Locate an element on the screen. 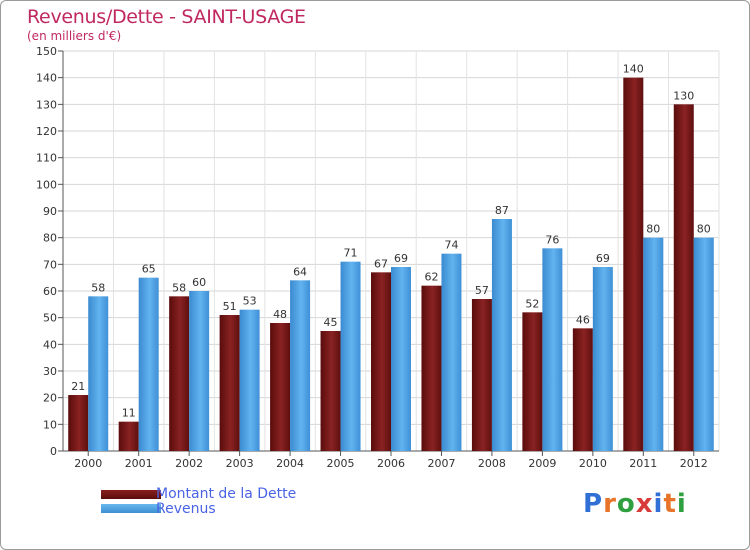 The height and width of the screenshot is (550, 750). data-label-revenue: 53 is located at coordinates (250, 301).